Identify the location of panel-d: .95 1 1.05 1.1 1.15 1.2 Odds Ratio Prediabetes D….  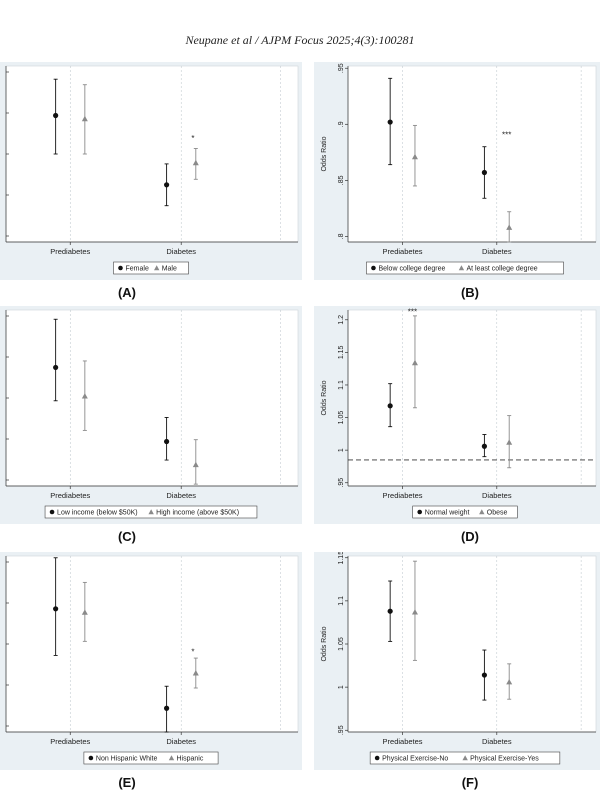
(457, 415).